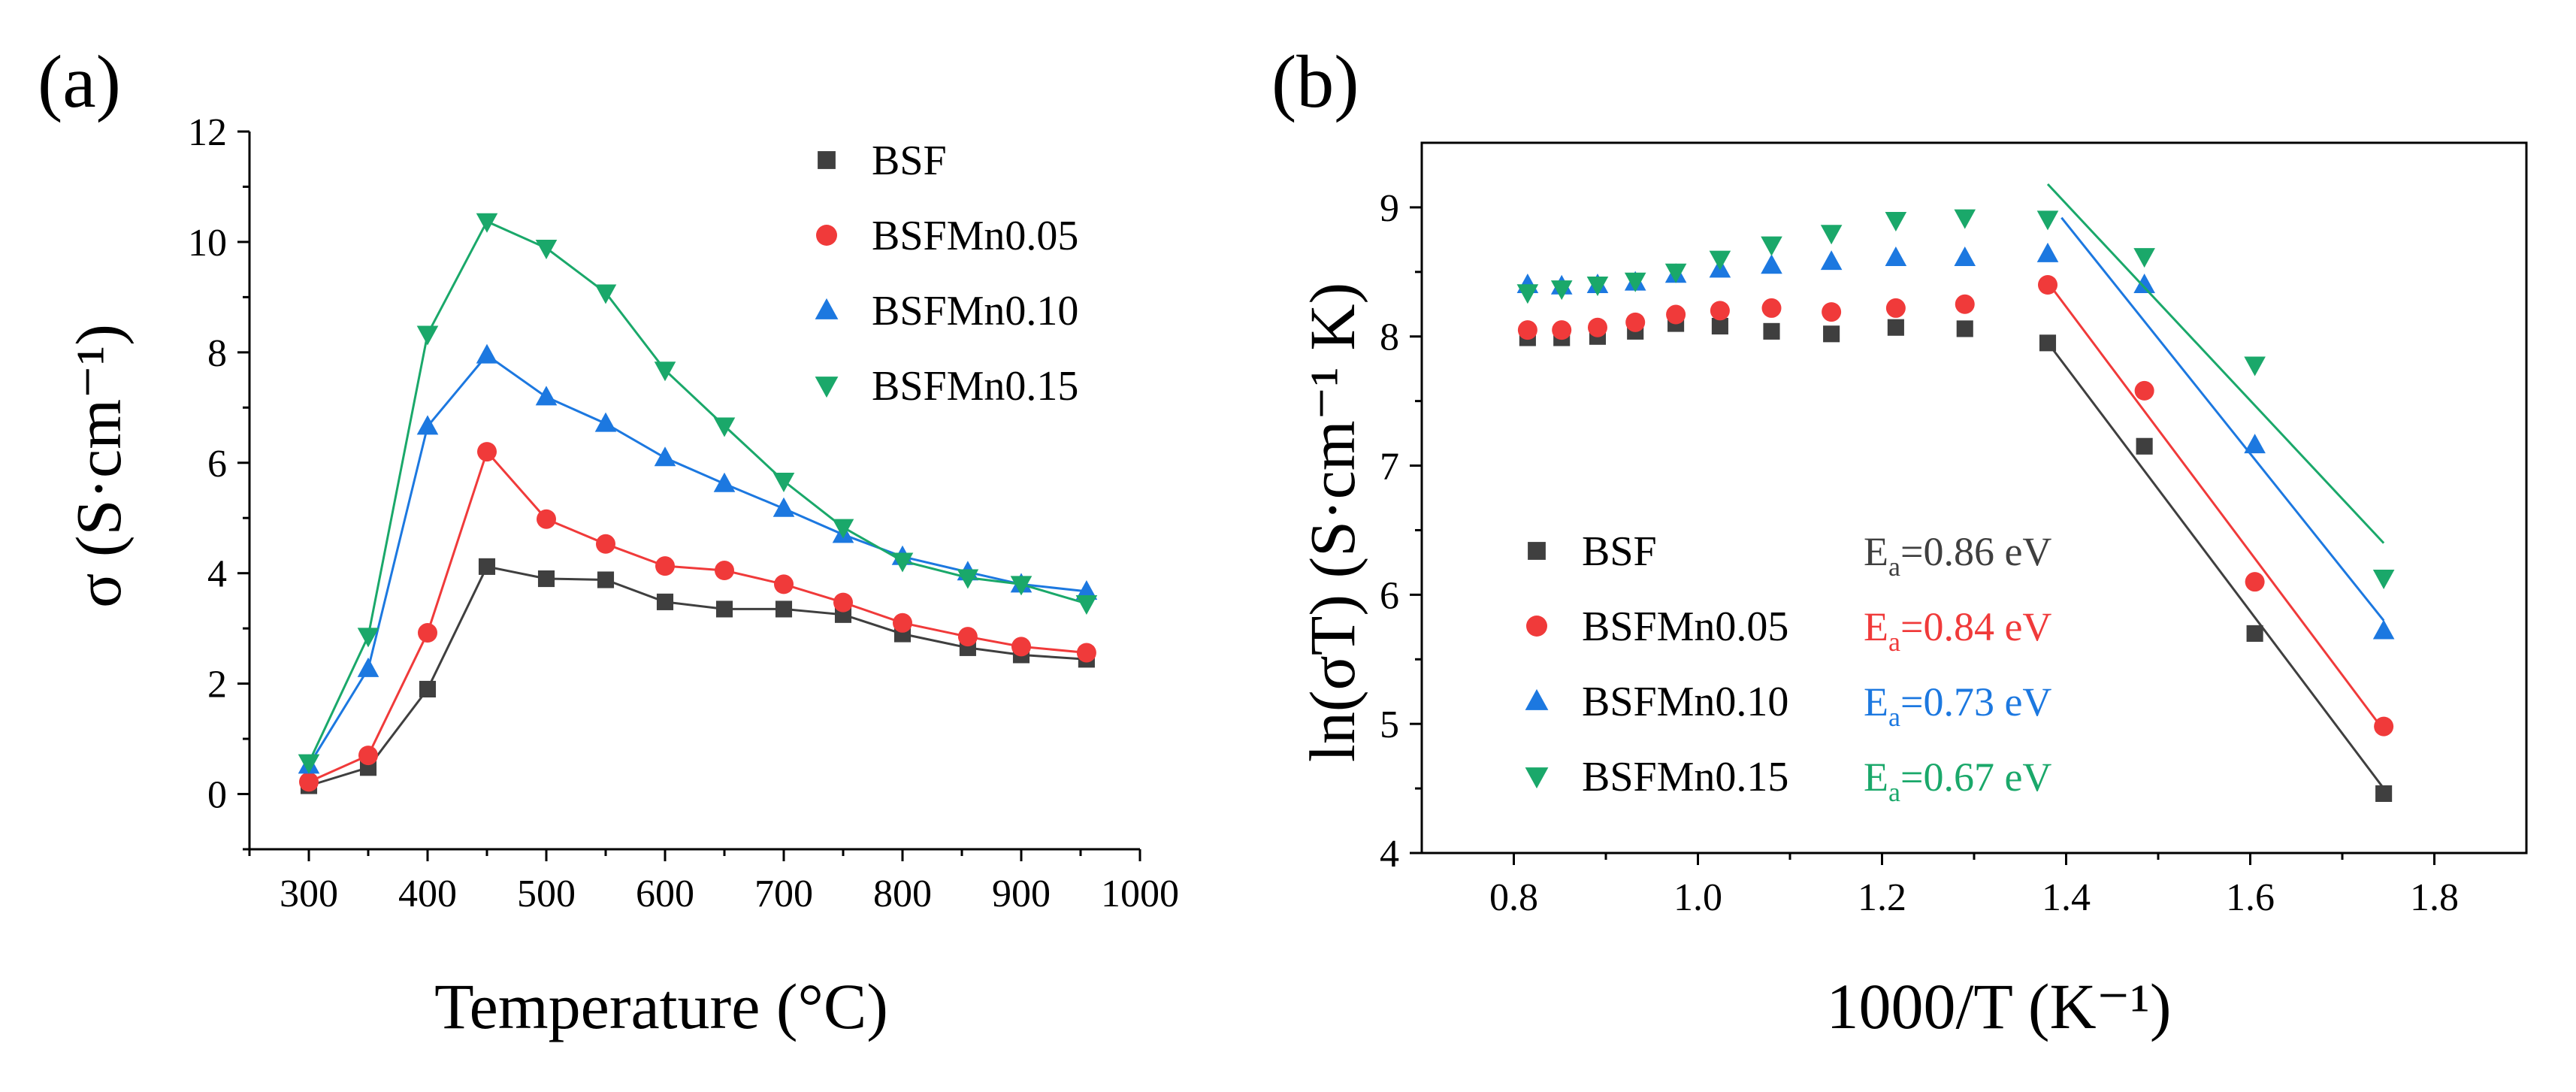 The width and height of the screenshot is (2576, 1092). Describe the element at coordinates (1332, 522) in the screenshot. I see `panel-b-y-axis-title: ln(σT) (S·cm⁻¹ K)` at that location.